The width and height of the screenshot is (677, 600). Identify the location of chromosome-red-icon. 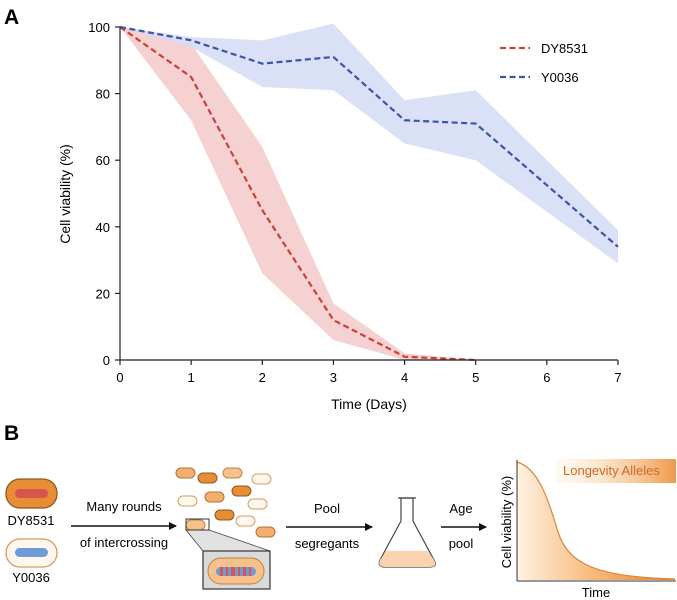
(31, 493).